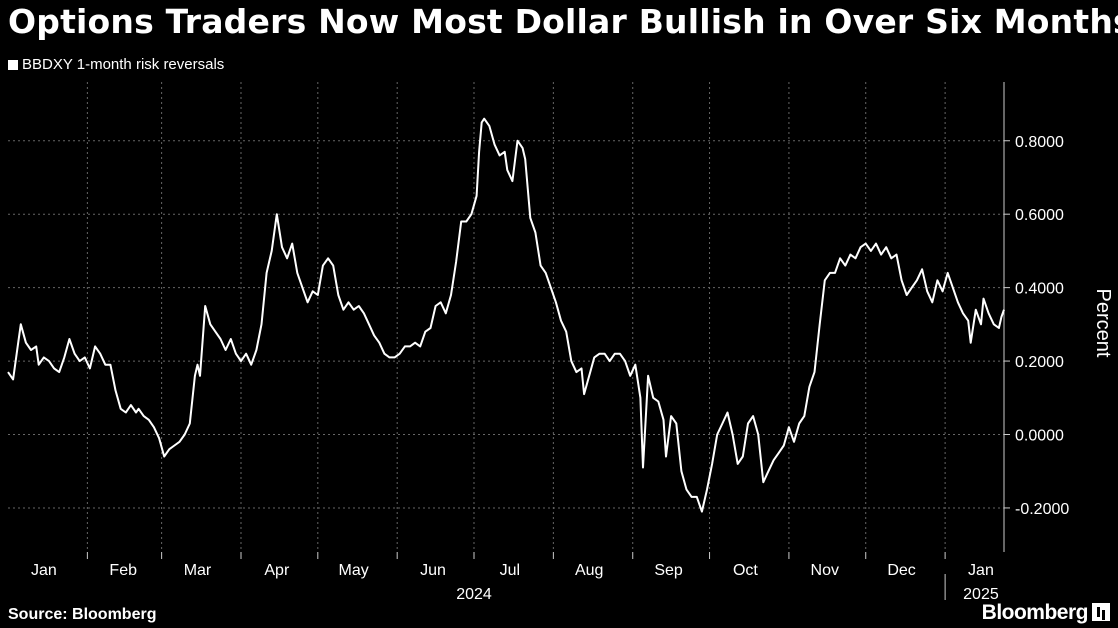 The height and width of the screenshot is (628, 1118). I want to click on y-tick-label: 0.4000, so click(1039, 289).